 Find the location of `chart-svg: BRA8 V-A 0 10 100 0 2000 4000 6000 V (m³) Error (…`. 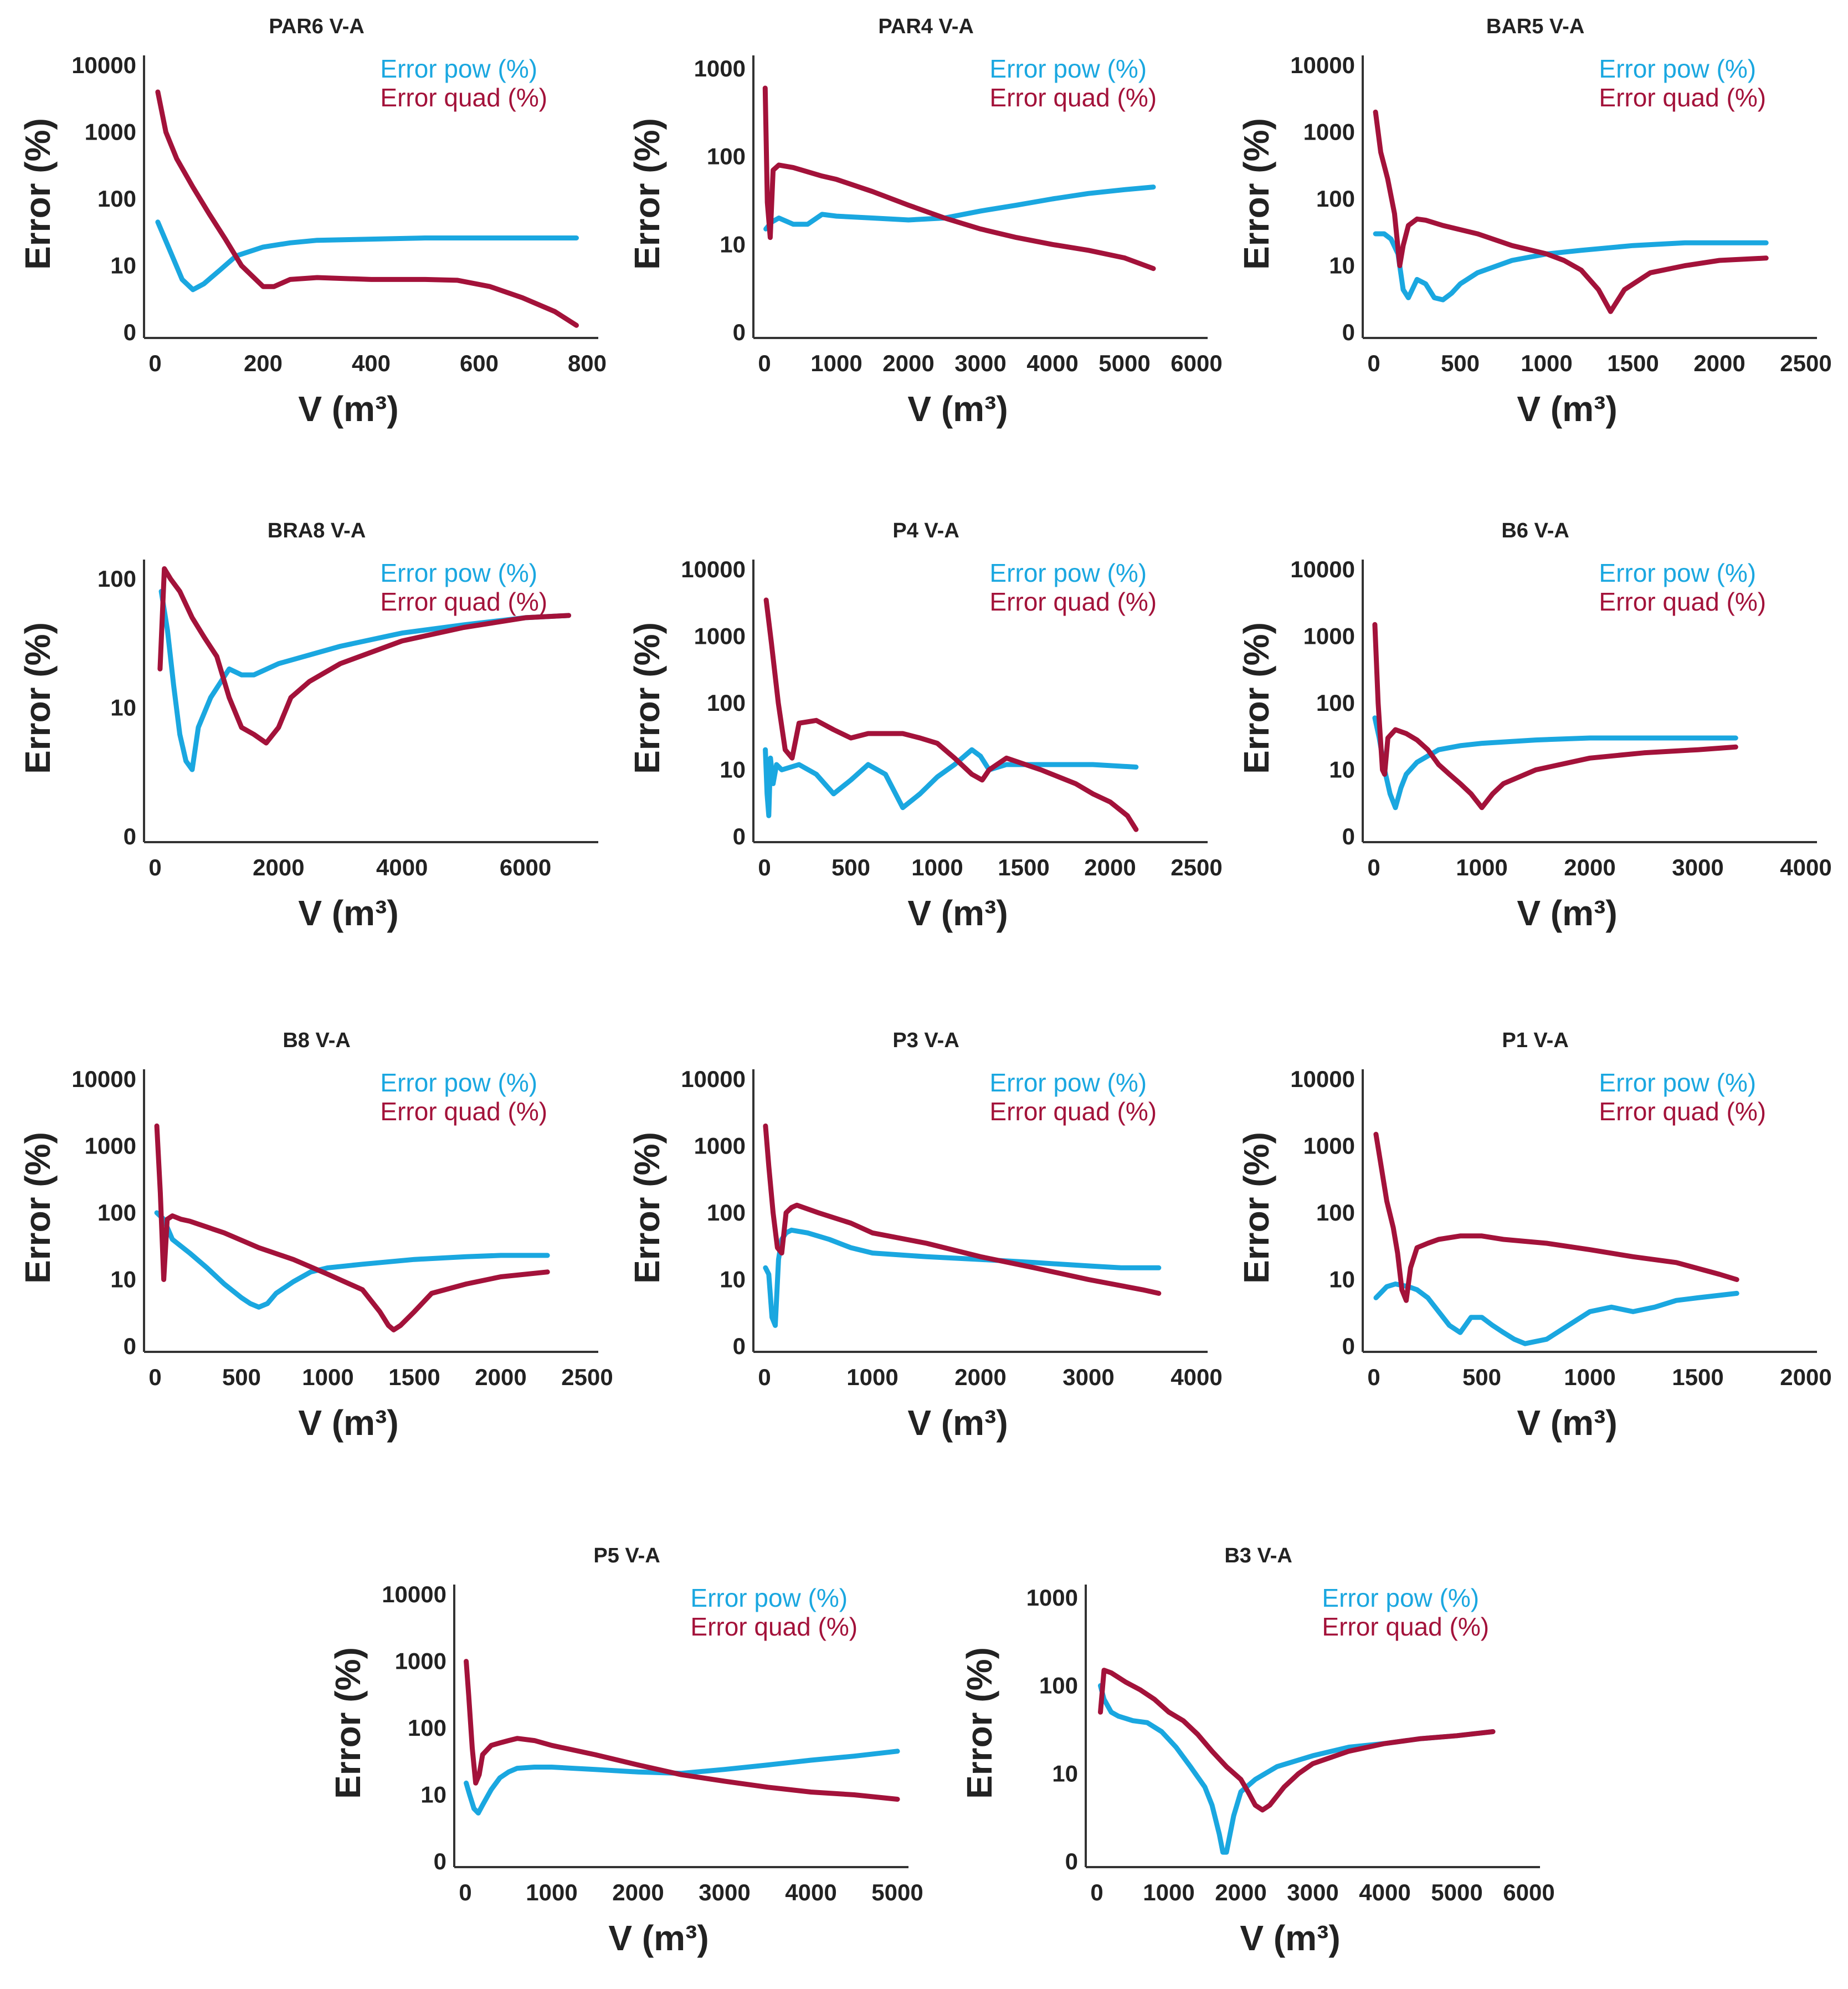

chart-svg: BRA8 V-A 0 10 100 0 2000 4000 6000 V (m³) Error (… is located at coordinates (308, 726).